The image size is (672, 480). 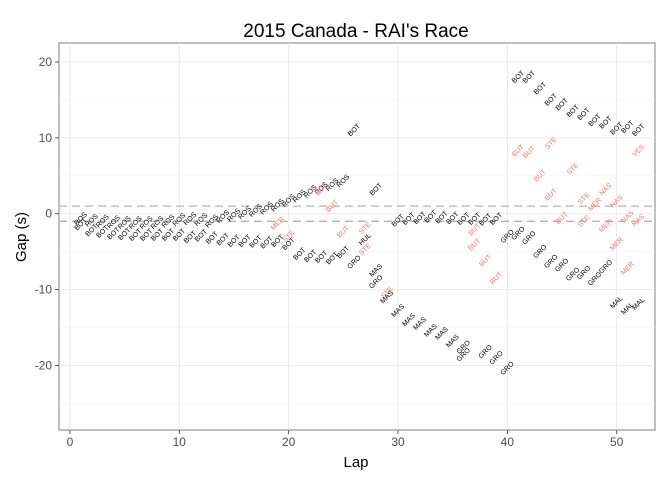 What do you see at coordinates (180, 442) in the screenshot?
I see `x-tick-label: 10` at bounding box center [180, 442].